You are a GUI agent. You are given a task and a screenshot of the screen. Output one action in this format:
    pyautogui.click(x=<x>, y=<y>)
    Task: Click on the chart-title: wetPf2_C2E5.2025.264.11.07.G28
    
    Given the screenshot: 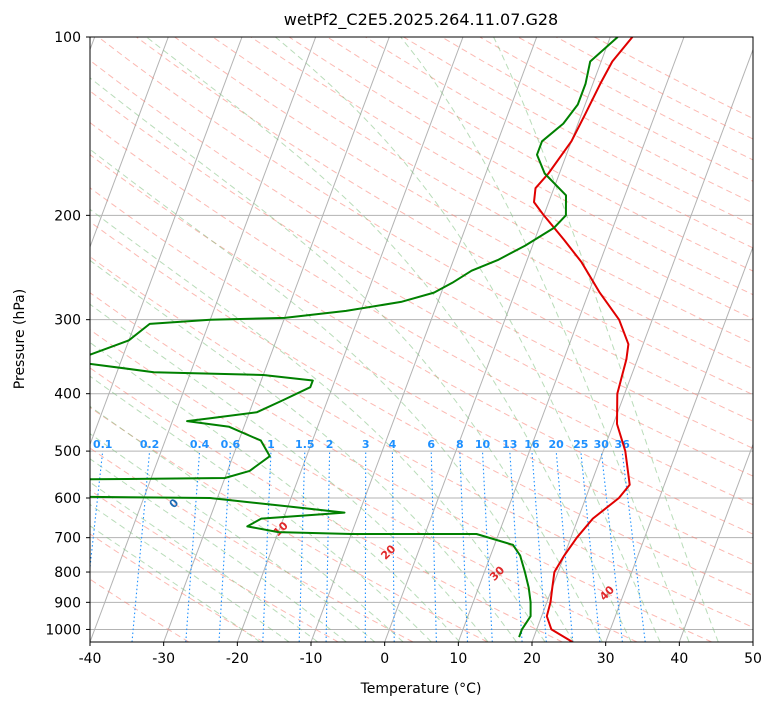 What is the action you would take?
    pyautogui.click(x=421, y=20)
    